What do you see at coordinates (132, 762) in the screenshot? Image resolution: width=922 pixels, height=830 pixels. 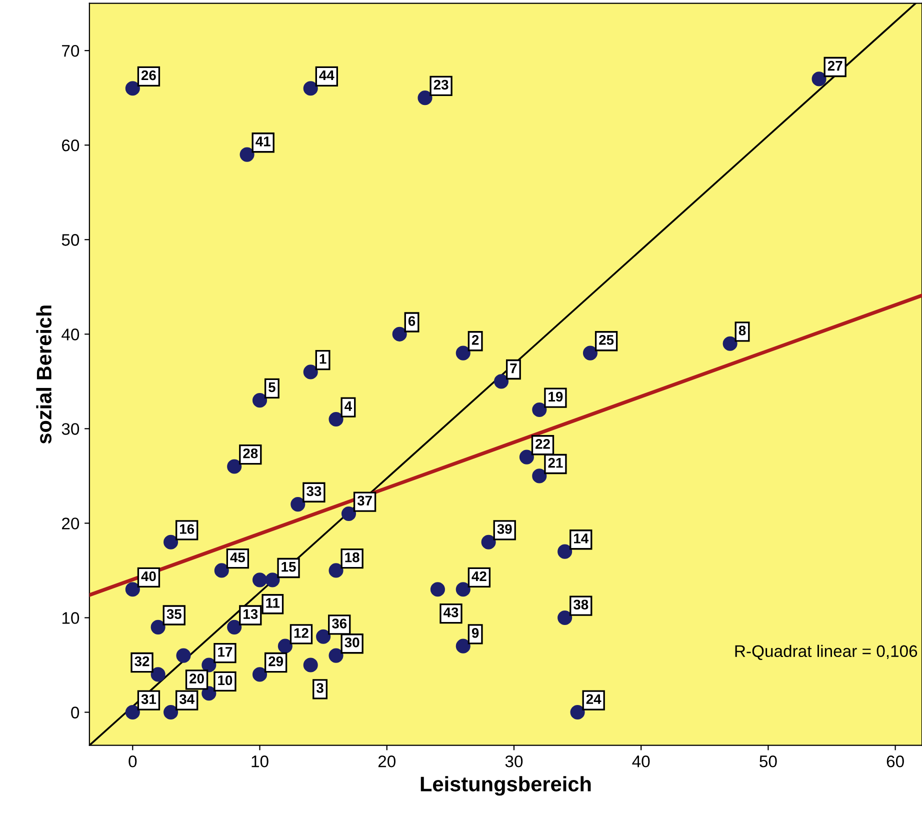 I see `x-tick-label: 0` at bounding box center [132, 762].